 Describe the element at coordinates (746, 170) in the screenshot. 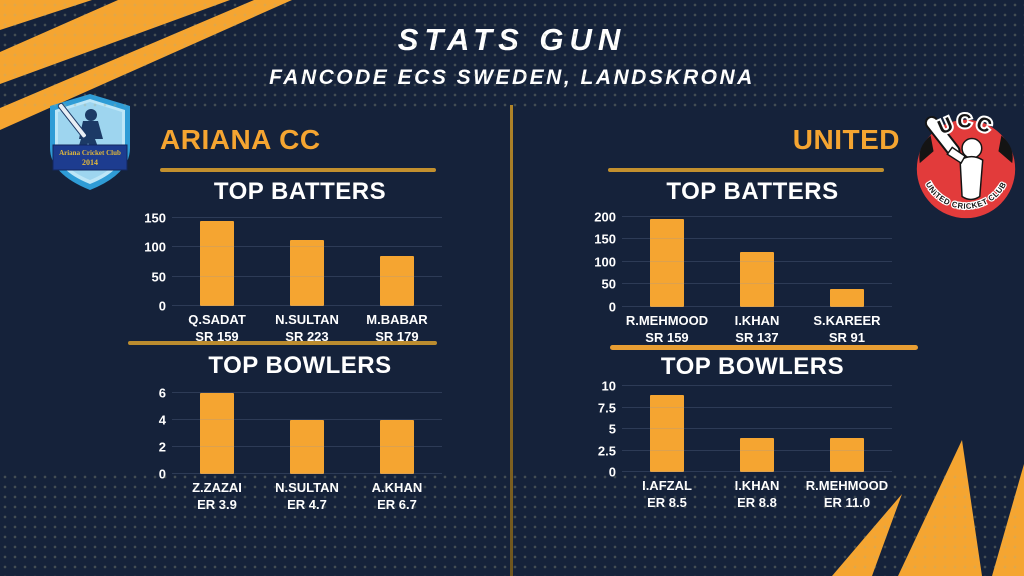

I see `team-underline-right` at that location.